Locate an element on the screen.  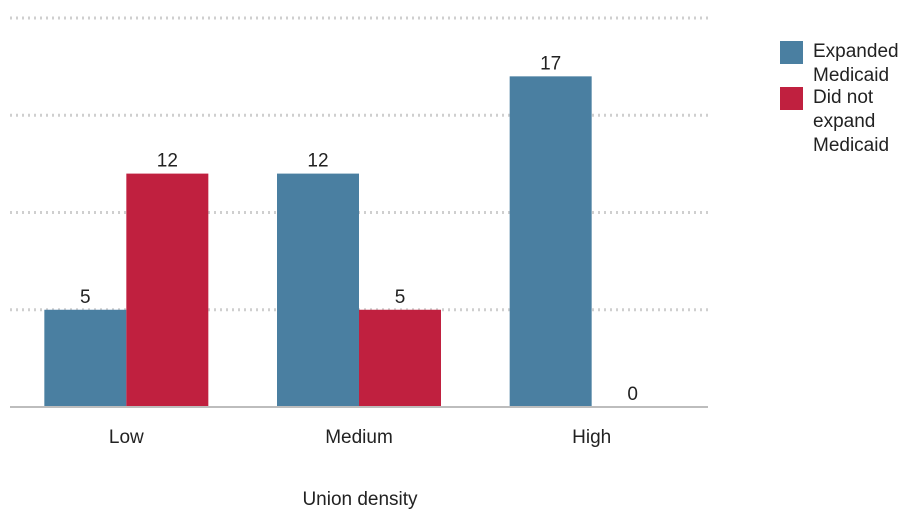
x-axis-title: Union density is located at coordinates (360, 499).